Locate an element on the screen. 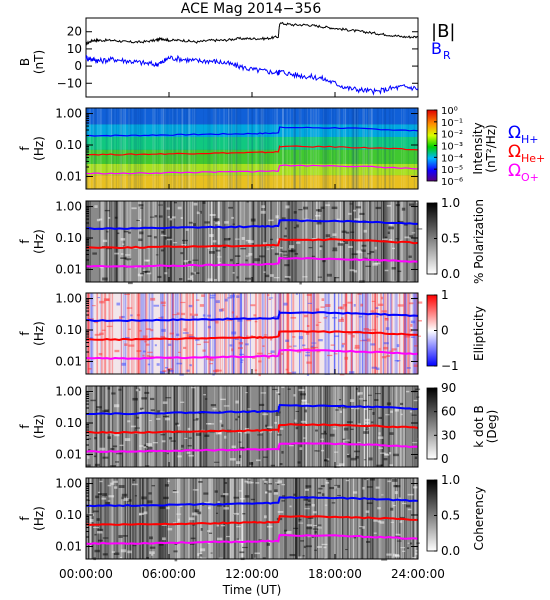  colorbar-tick-label: 1.0 is located at coordinates (450, 203).